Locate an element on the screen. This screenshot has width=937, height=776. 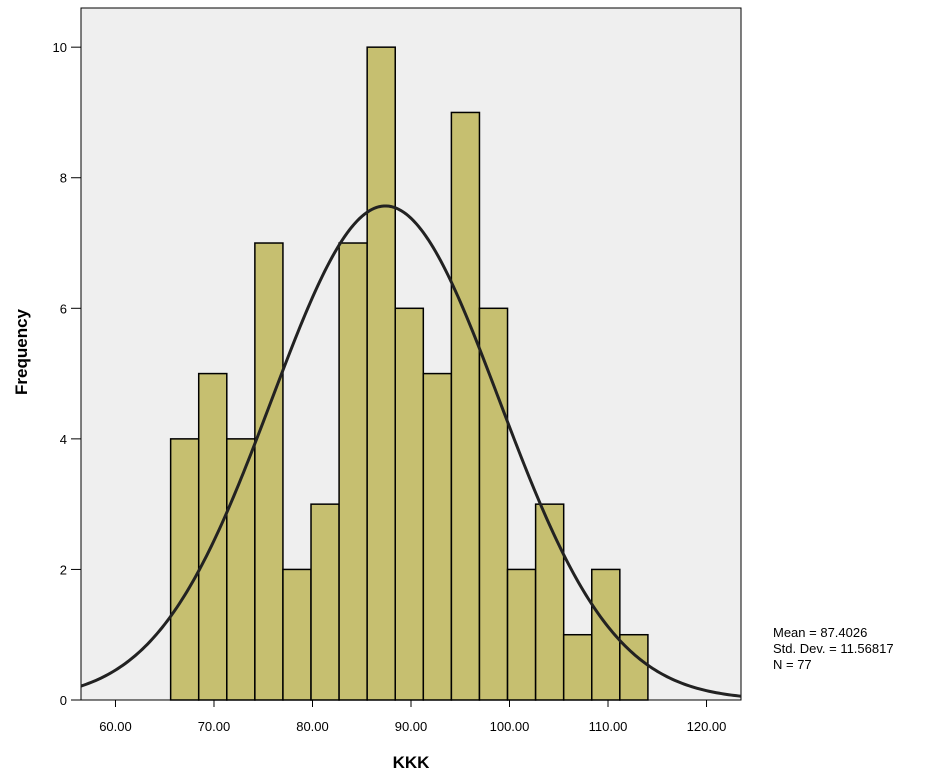
y-tick-label-2: 4 is located at coordinates (63, 439).